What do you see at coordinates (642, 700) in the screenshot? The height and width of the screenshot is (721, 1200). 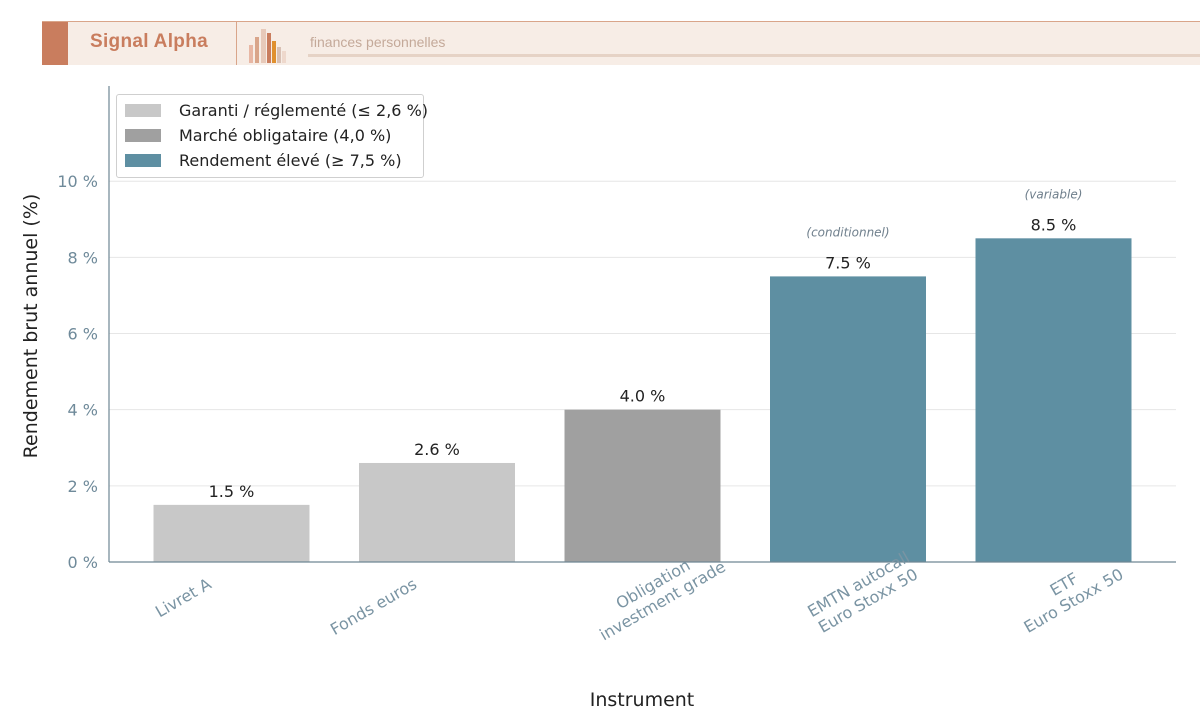 I see `x-axis-title: Instrument` at bounding box center [642, 700].